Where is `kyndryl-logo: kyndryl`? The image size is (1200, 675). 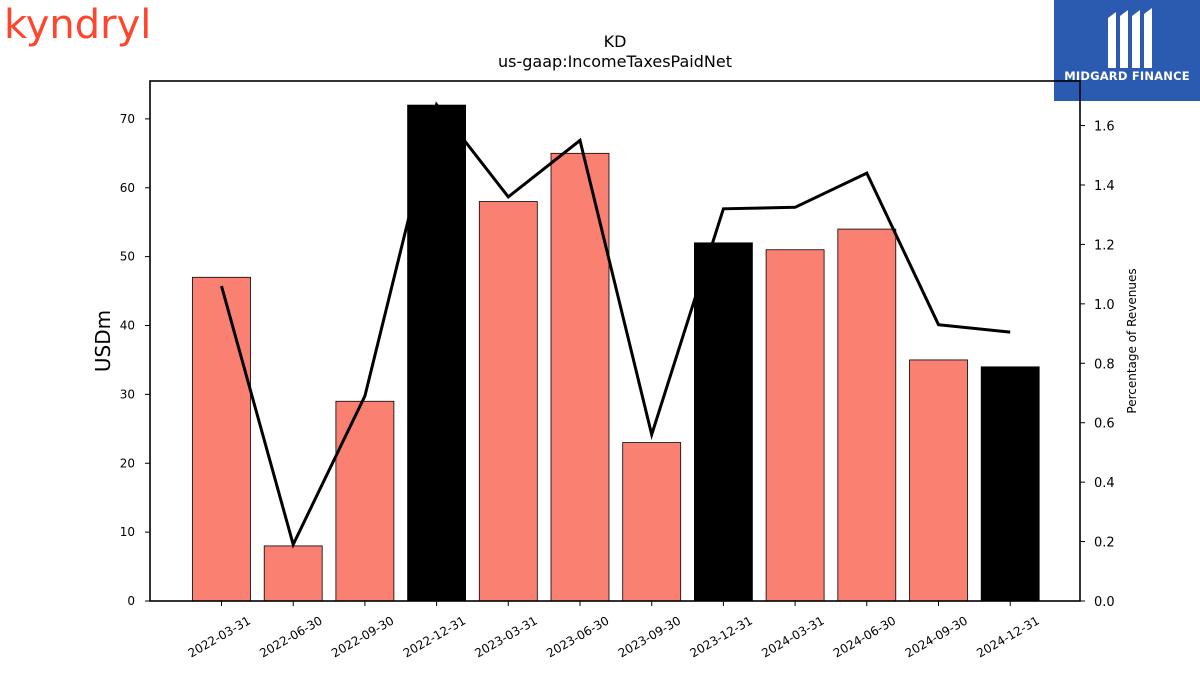 kyndryl-logo: kyndryl is located at coordinates (77, 25).